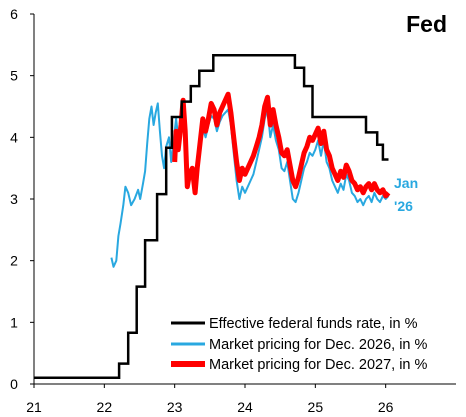  What do you see at coordinates (313, 324) in the screenshot?
I see `legend-label-effective-ffr: Effective federal funds rate, in %` at bounding box center [313, 324].